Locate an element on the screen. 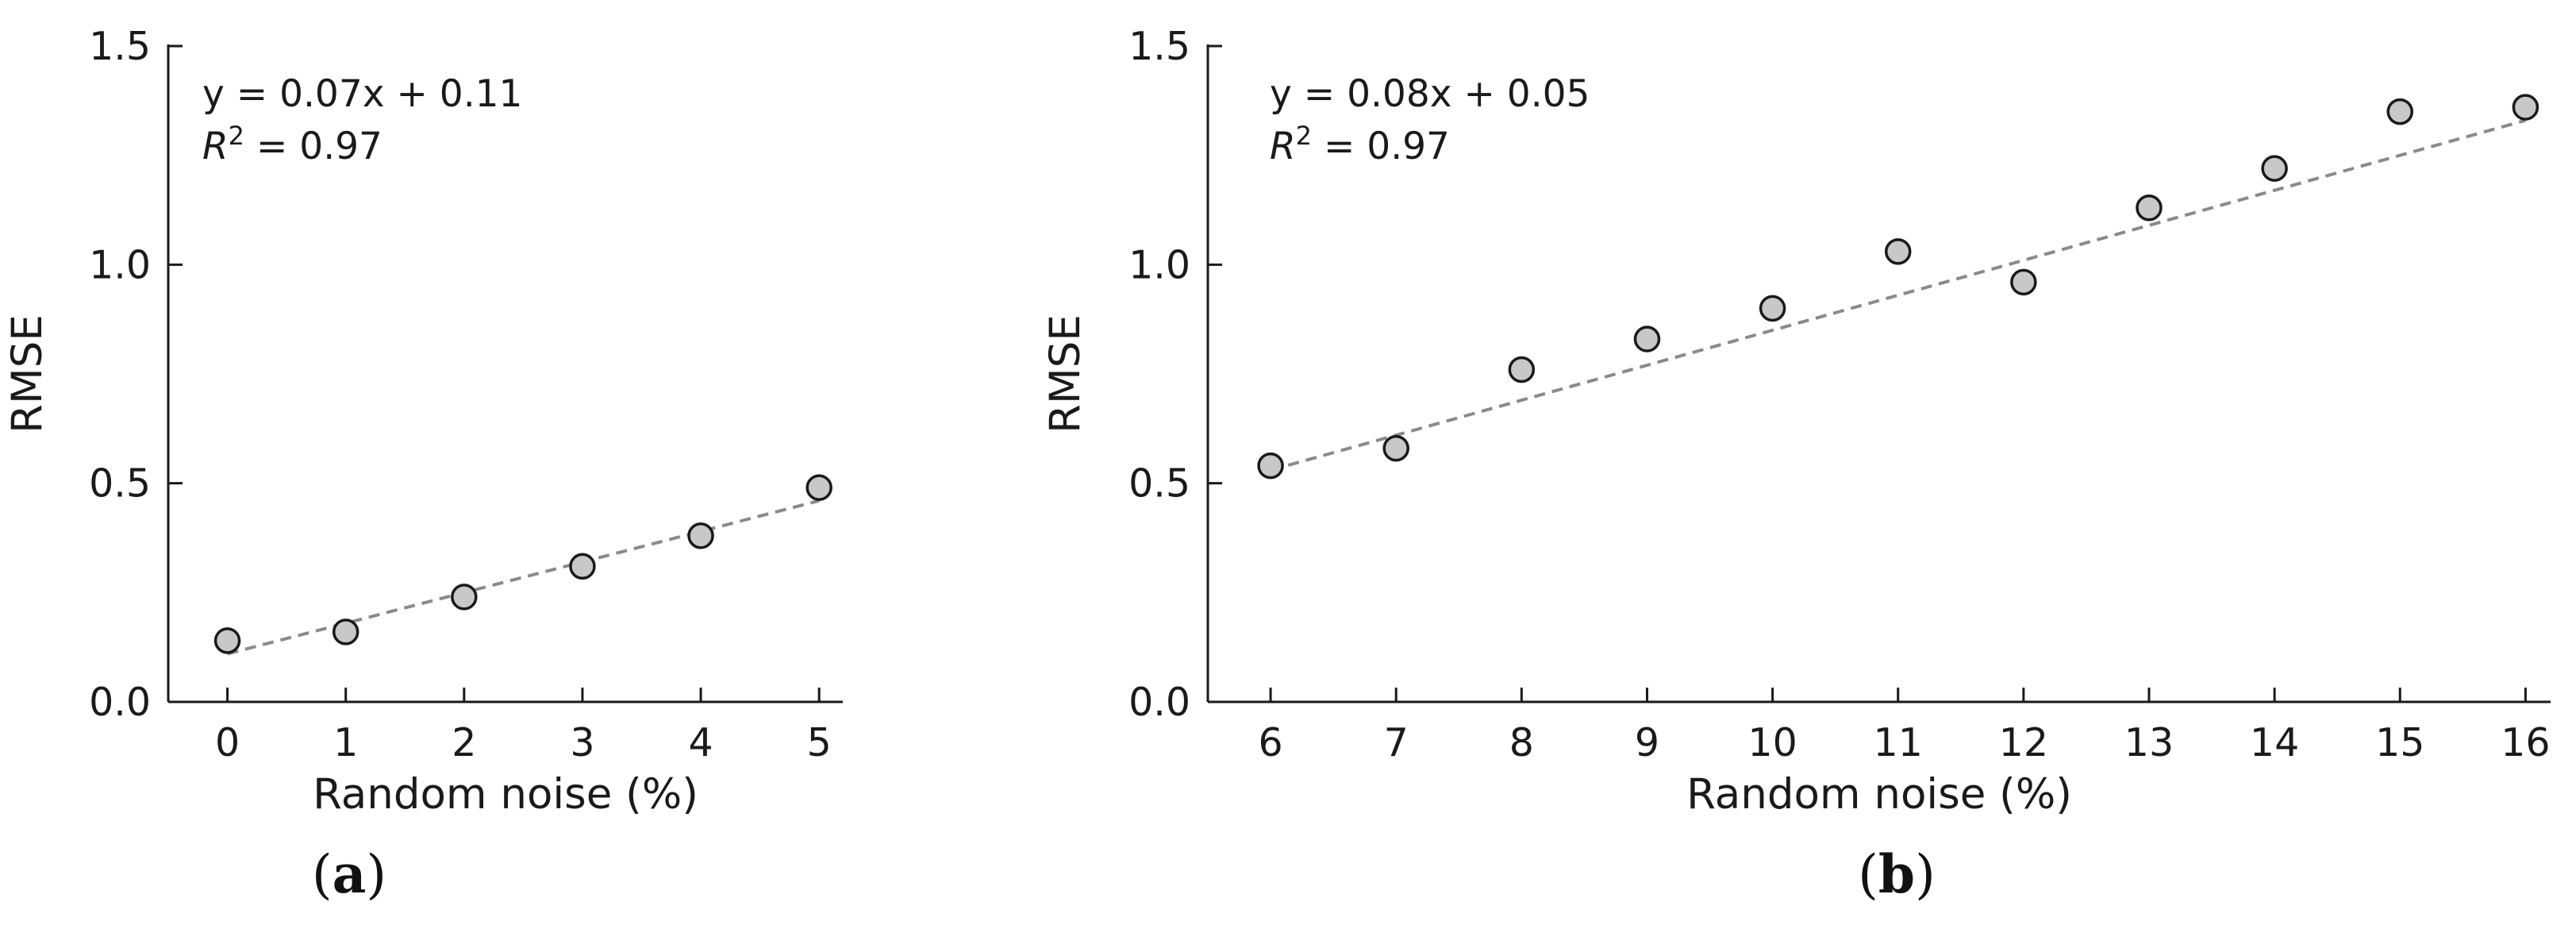  x-tick-label: 14 is located at coordinates (2274, 742).